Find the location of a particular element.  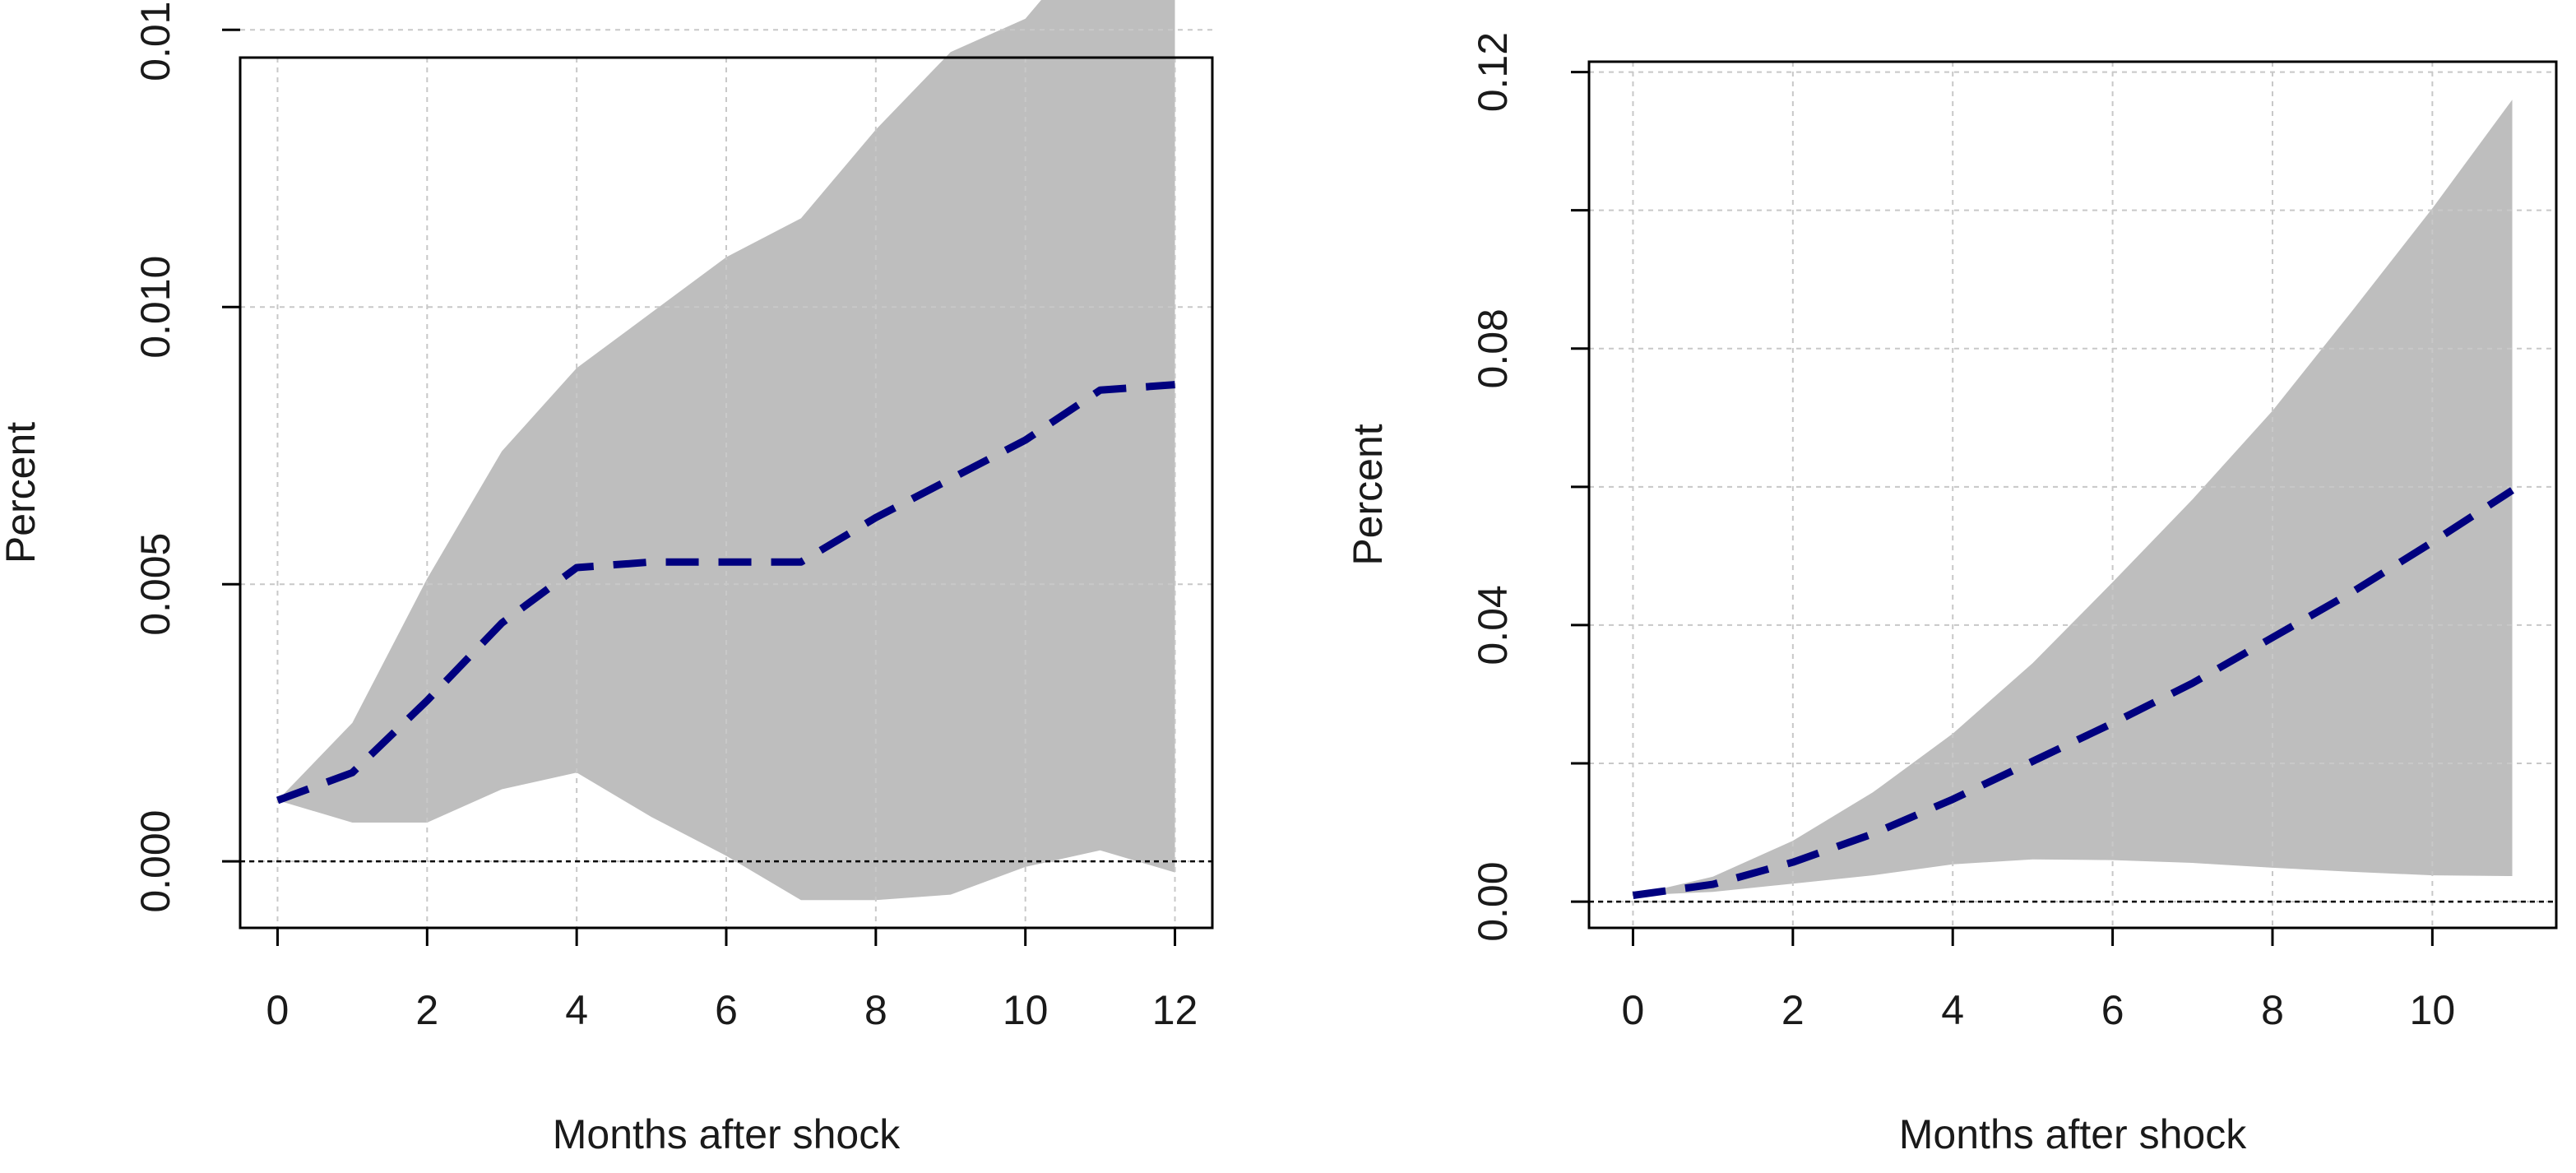

y-tick-label: 0.000 is located at coordinates (155, 861).